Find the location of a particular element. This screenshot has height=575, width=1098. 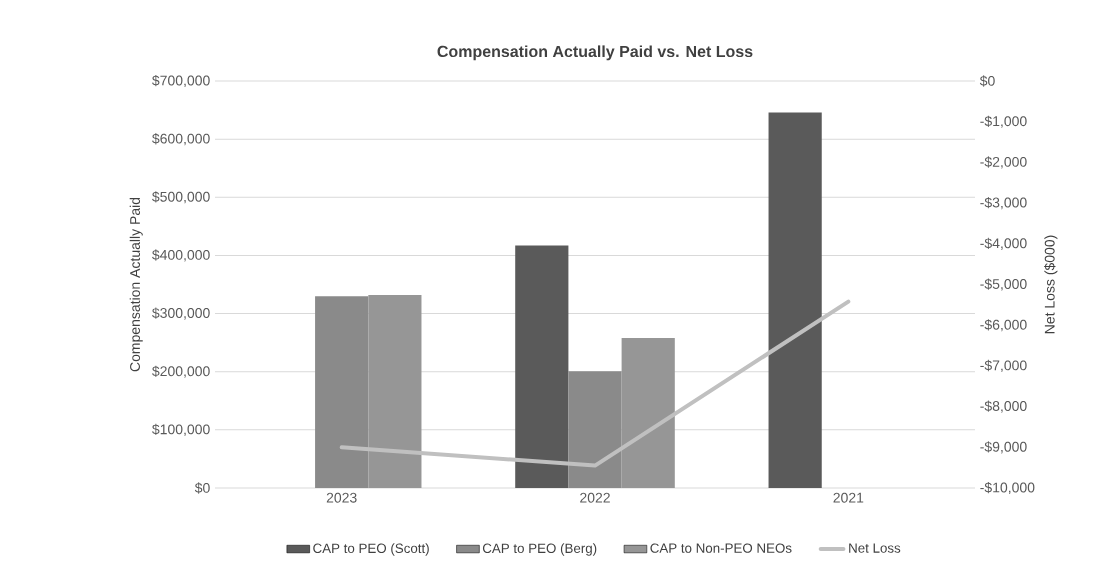

y-tick-label: $400,000 is located at coordinates (181, 255).